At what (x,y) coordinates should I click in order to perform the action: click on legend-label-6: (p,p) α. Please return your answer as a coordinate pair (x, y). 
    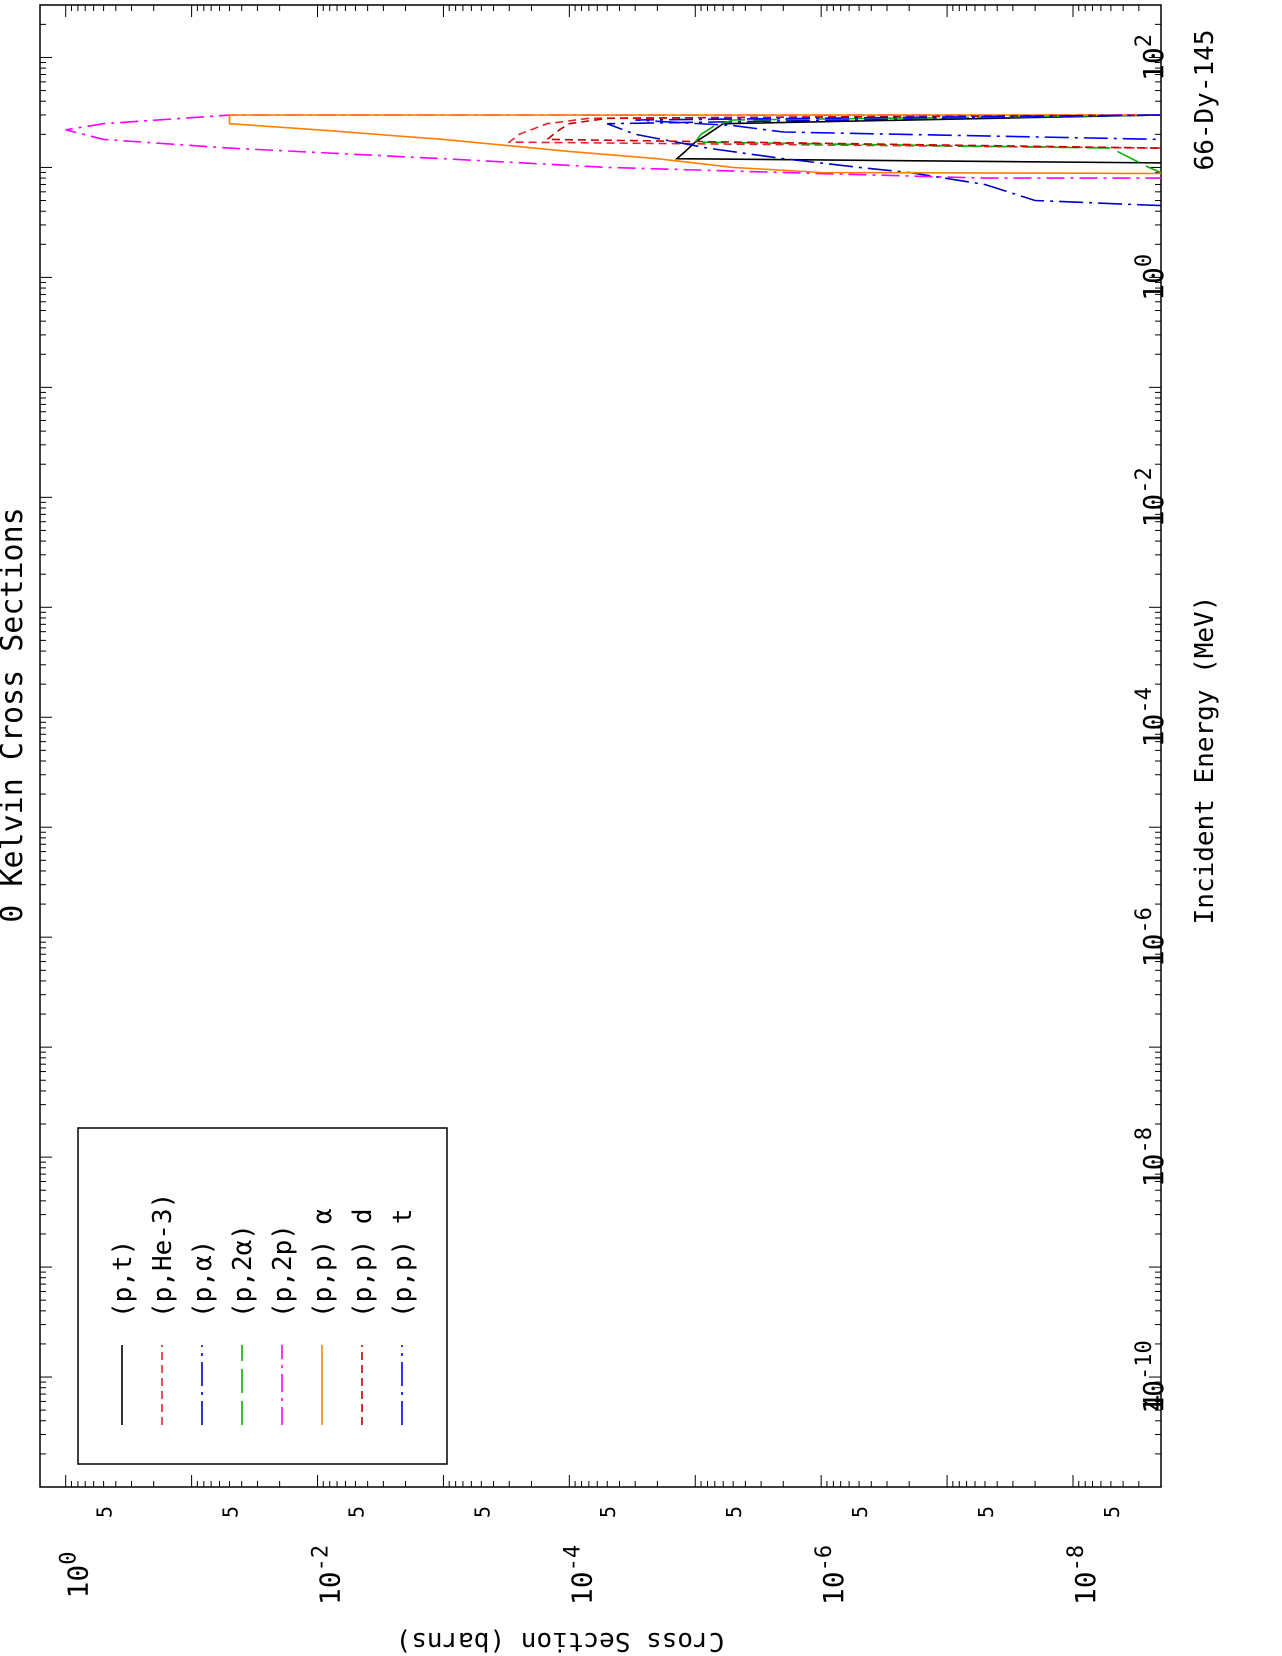
    Looking at the image, I should click on (323, 1263).